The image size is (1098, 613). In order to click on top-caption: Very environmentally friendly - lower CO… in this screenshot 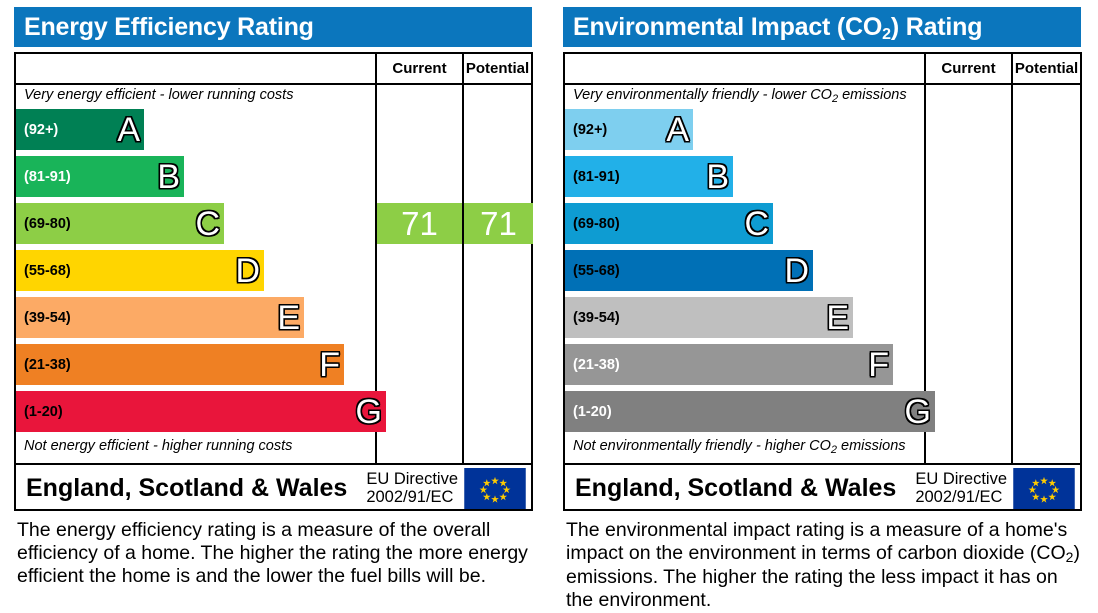, I will do `click(740, 96)`.